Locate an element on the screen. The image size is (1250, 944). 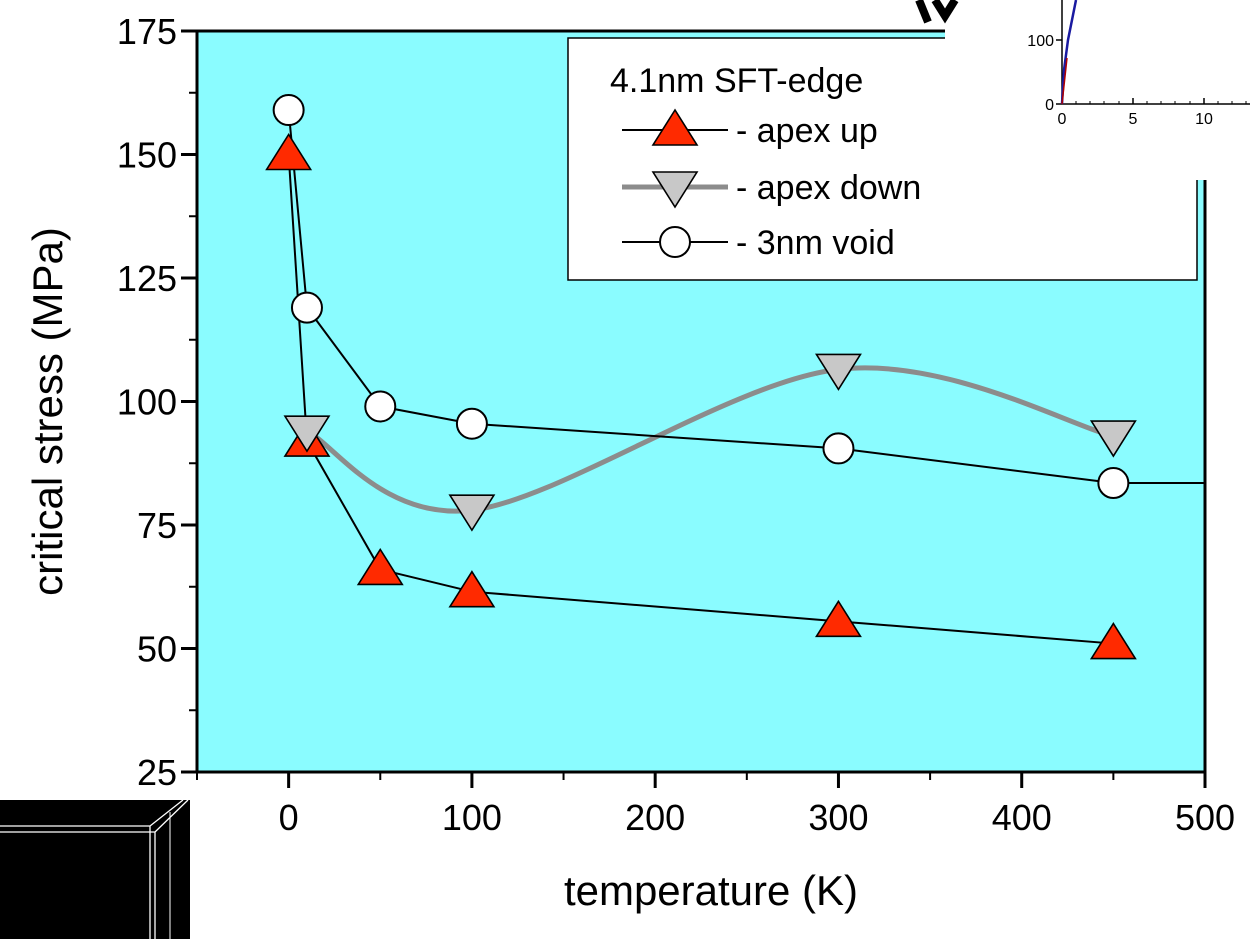
inset-y-tick-label: 0 is located at coordinates (1049, 105).